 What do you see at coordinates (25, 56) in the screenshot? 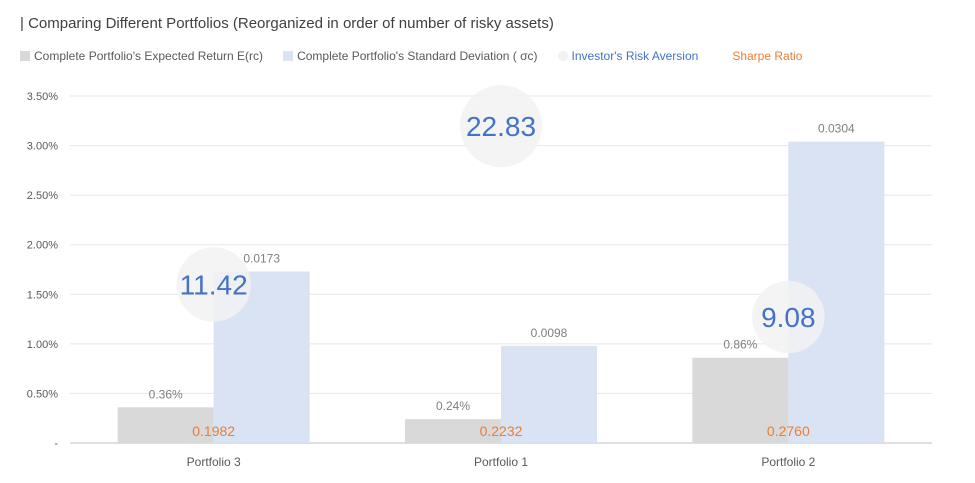
I see `legend-swatch-expected-return` at bounding box center [25, 56].